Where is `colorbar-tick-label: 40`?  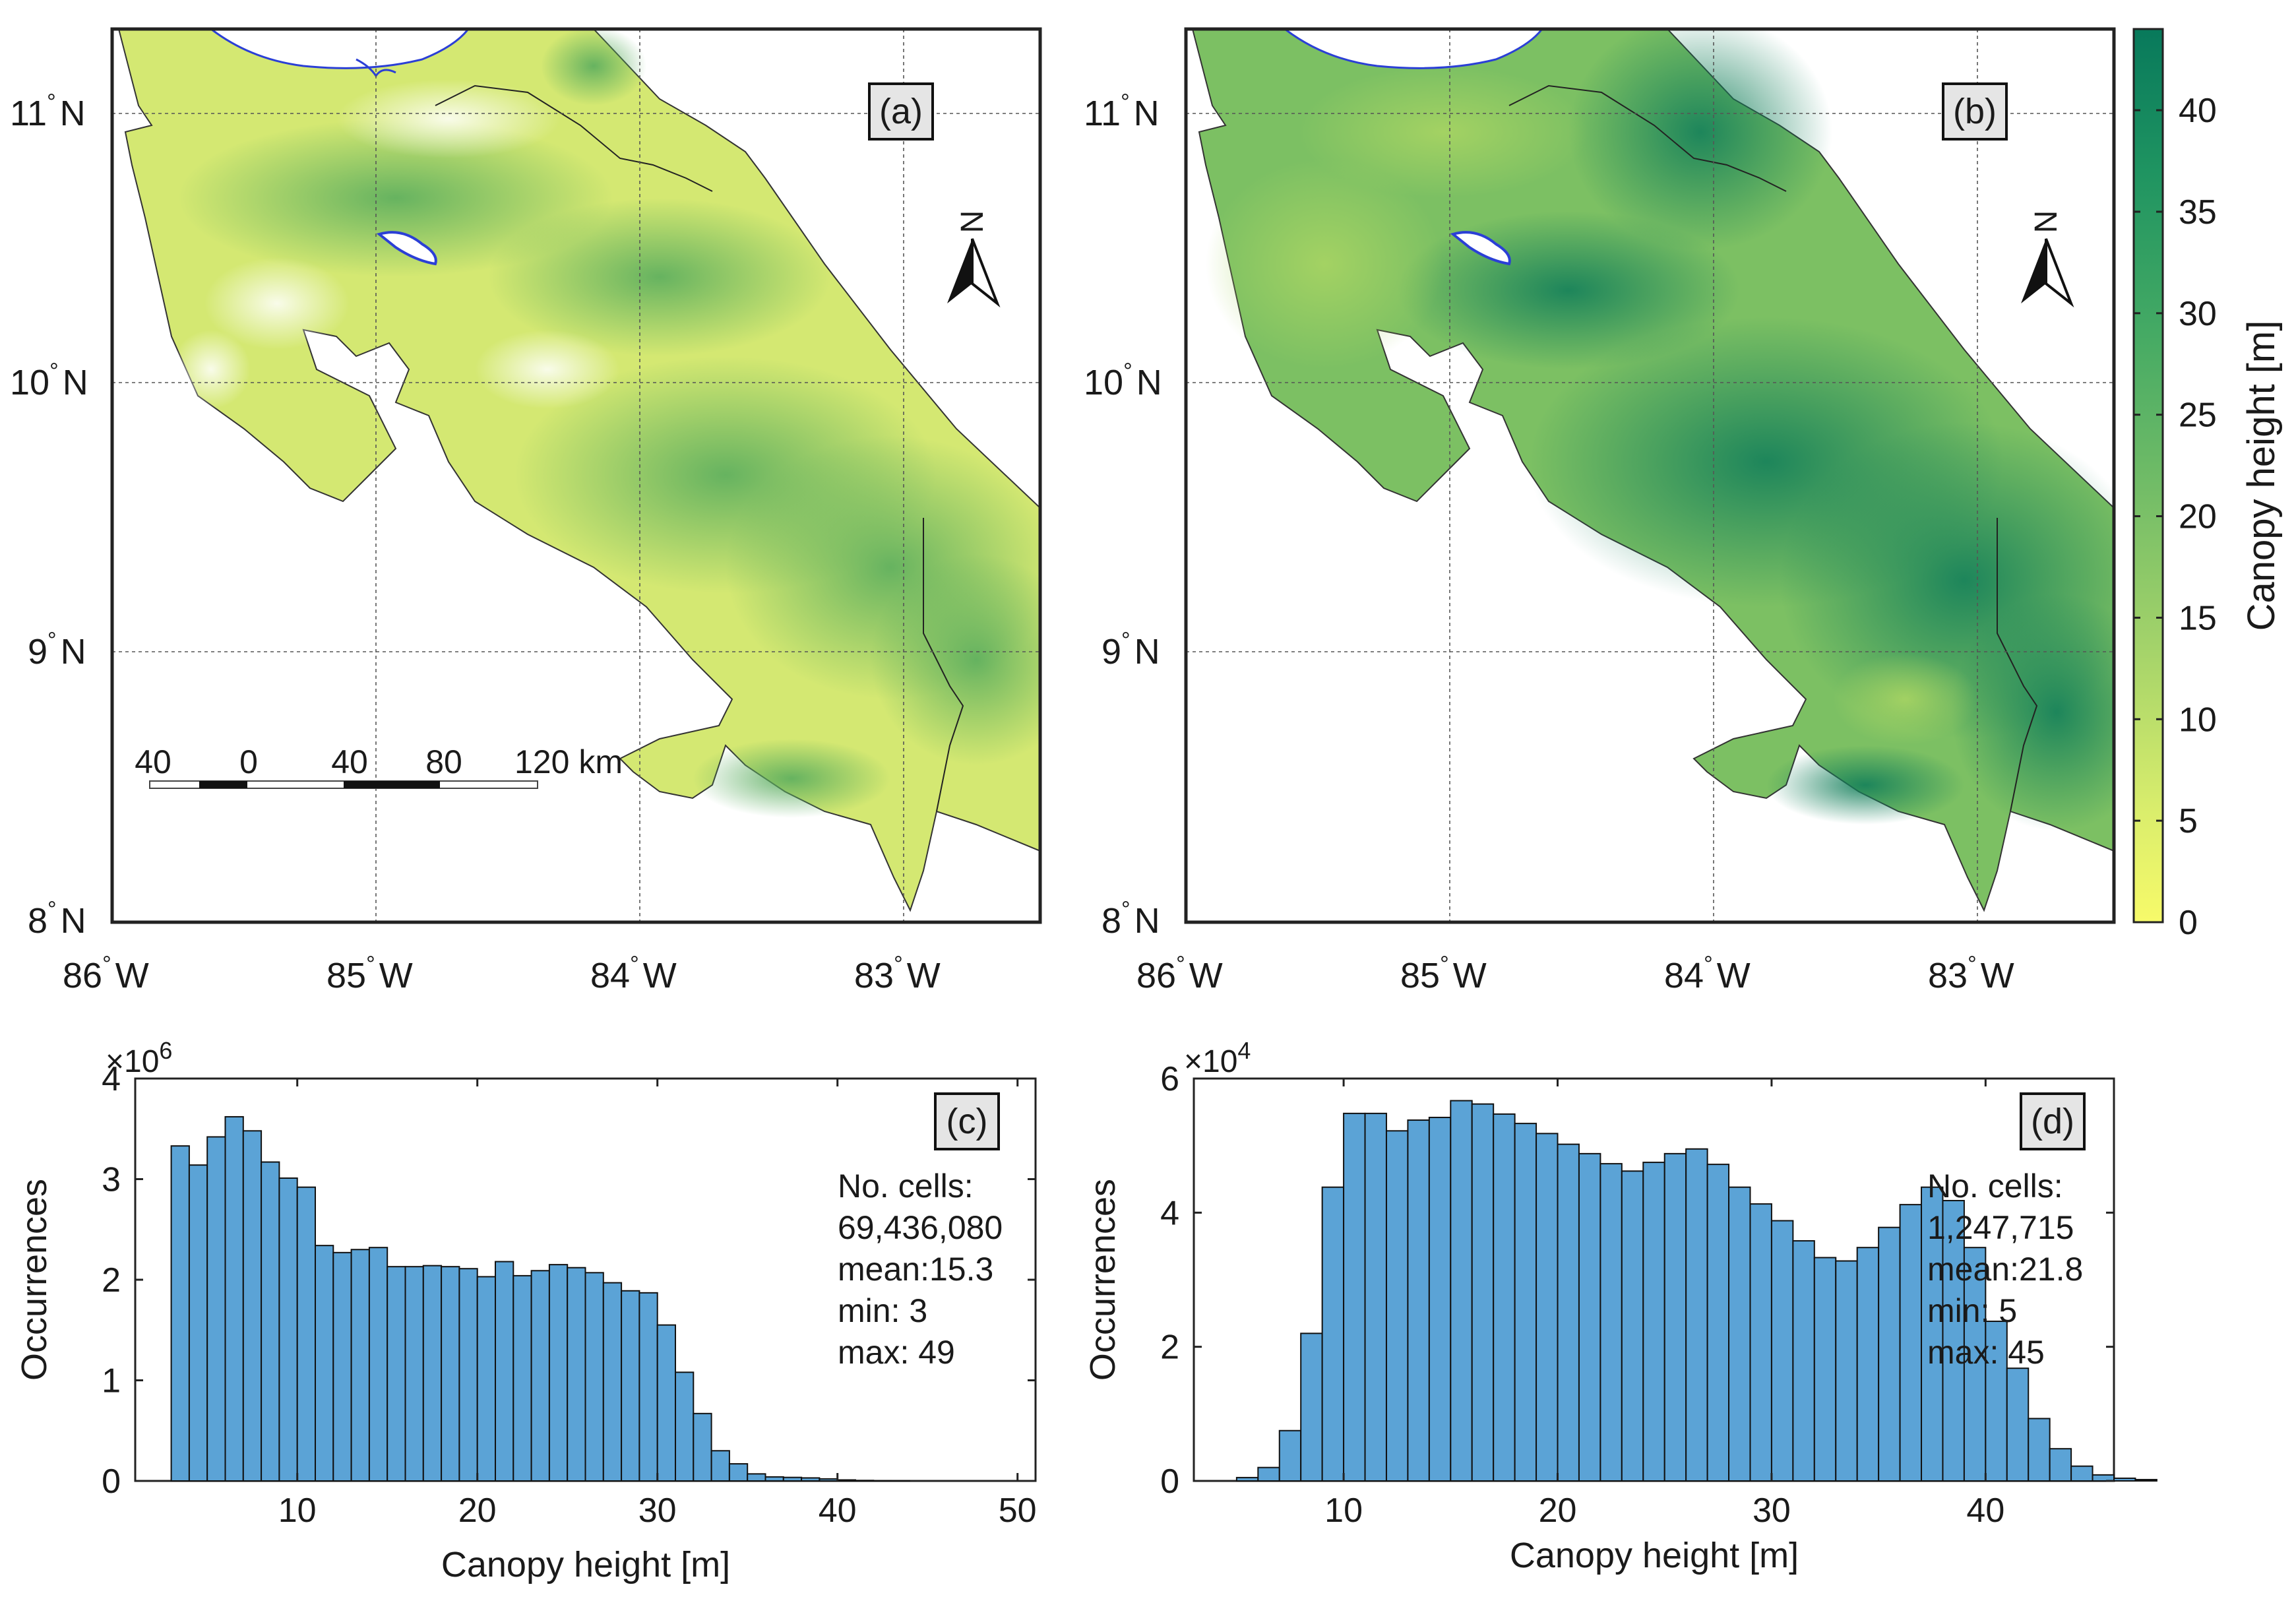 colorbar-tick-label: 40 is located at coordinates (2198, 111).